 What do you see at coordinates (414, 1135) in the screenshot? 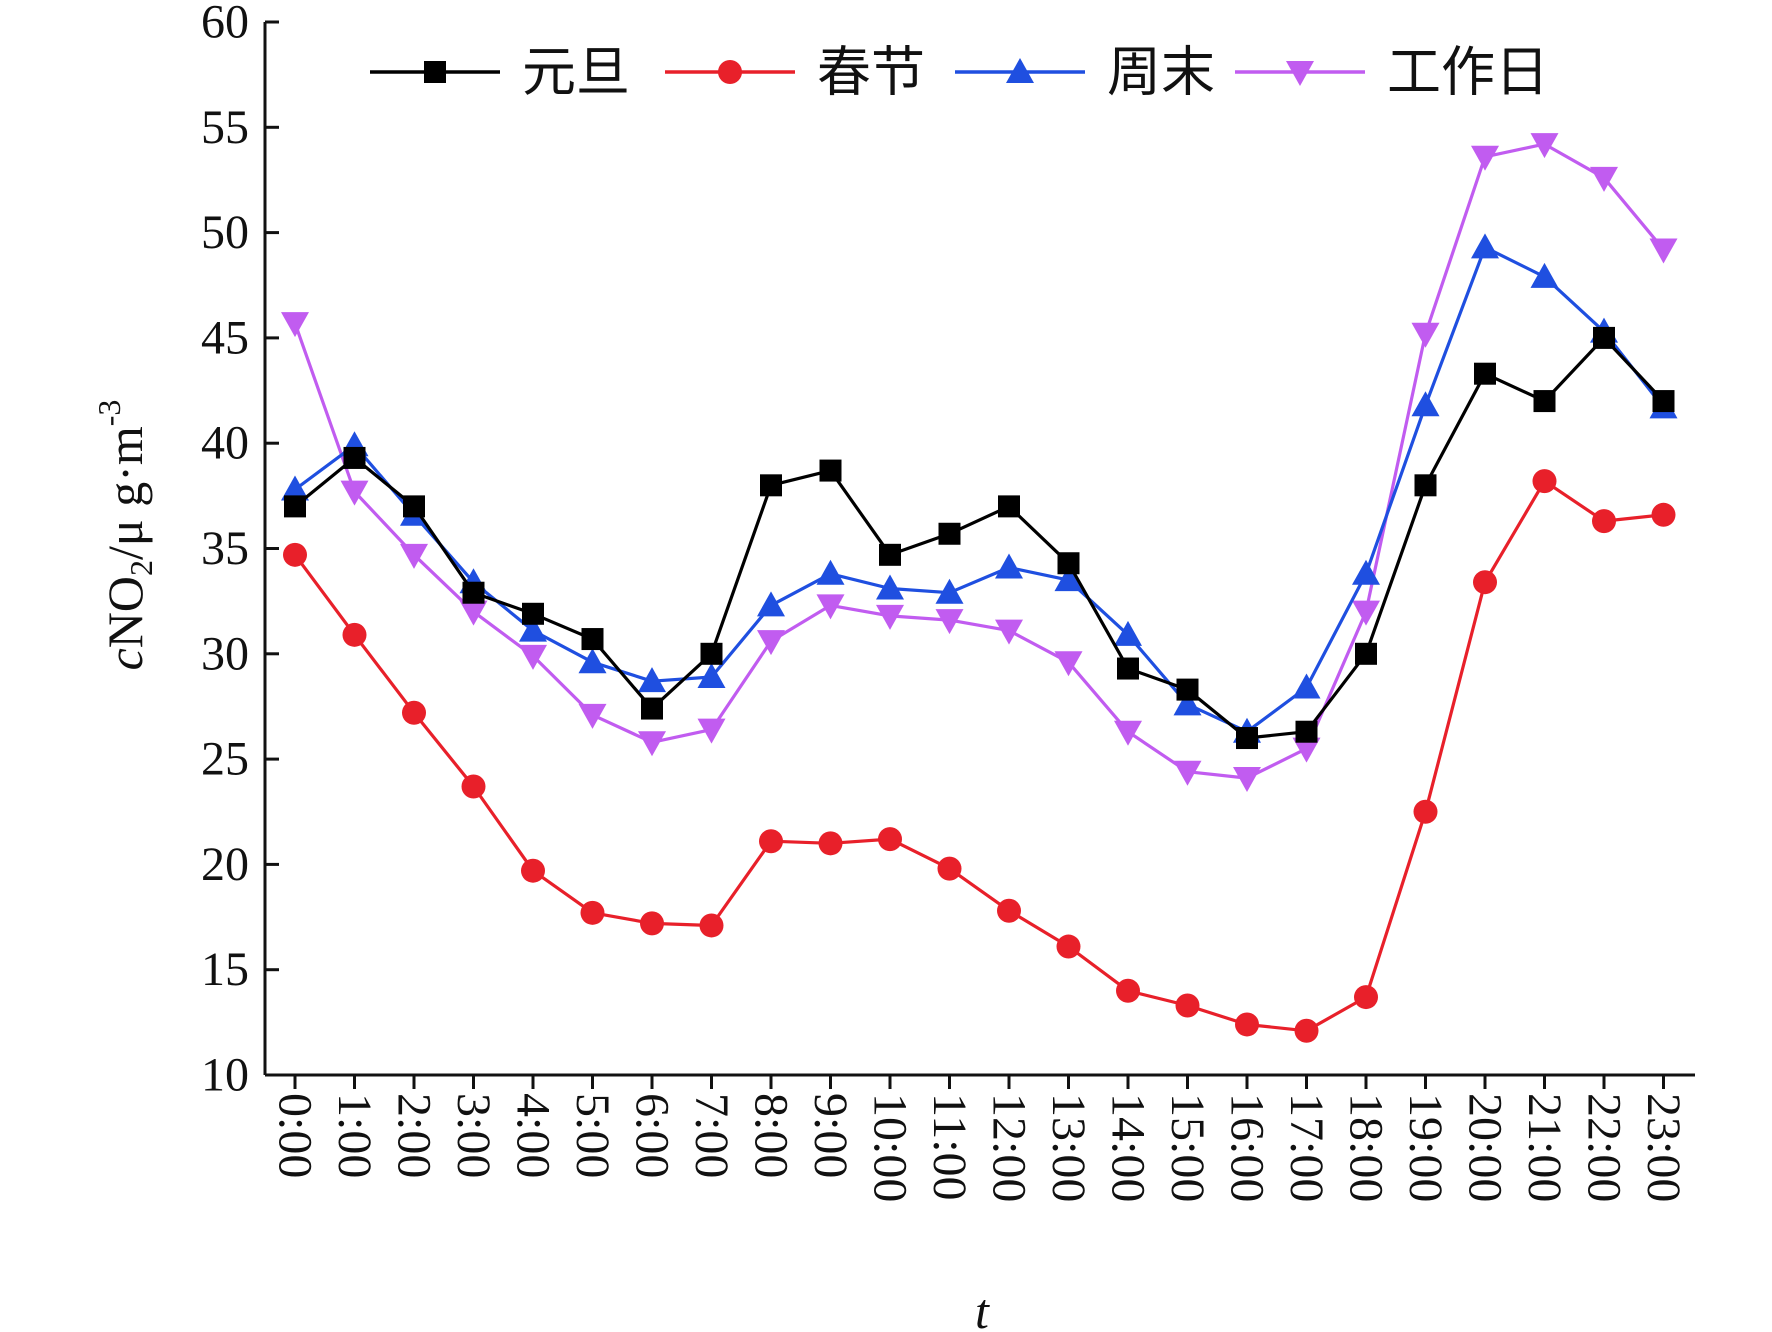
I see `x-tick-label: 2:00` at bounding box center [414, 1135].